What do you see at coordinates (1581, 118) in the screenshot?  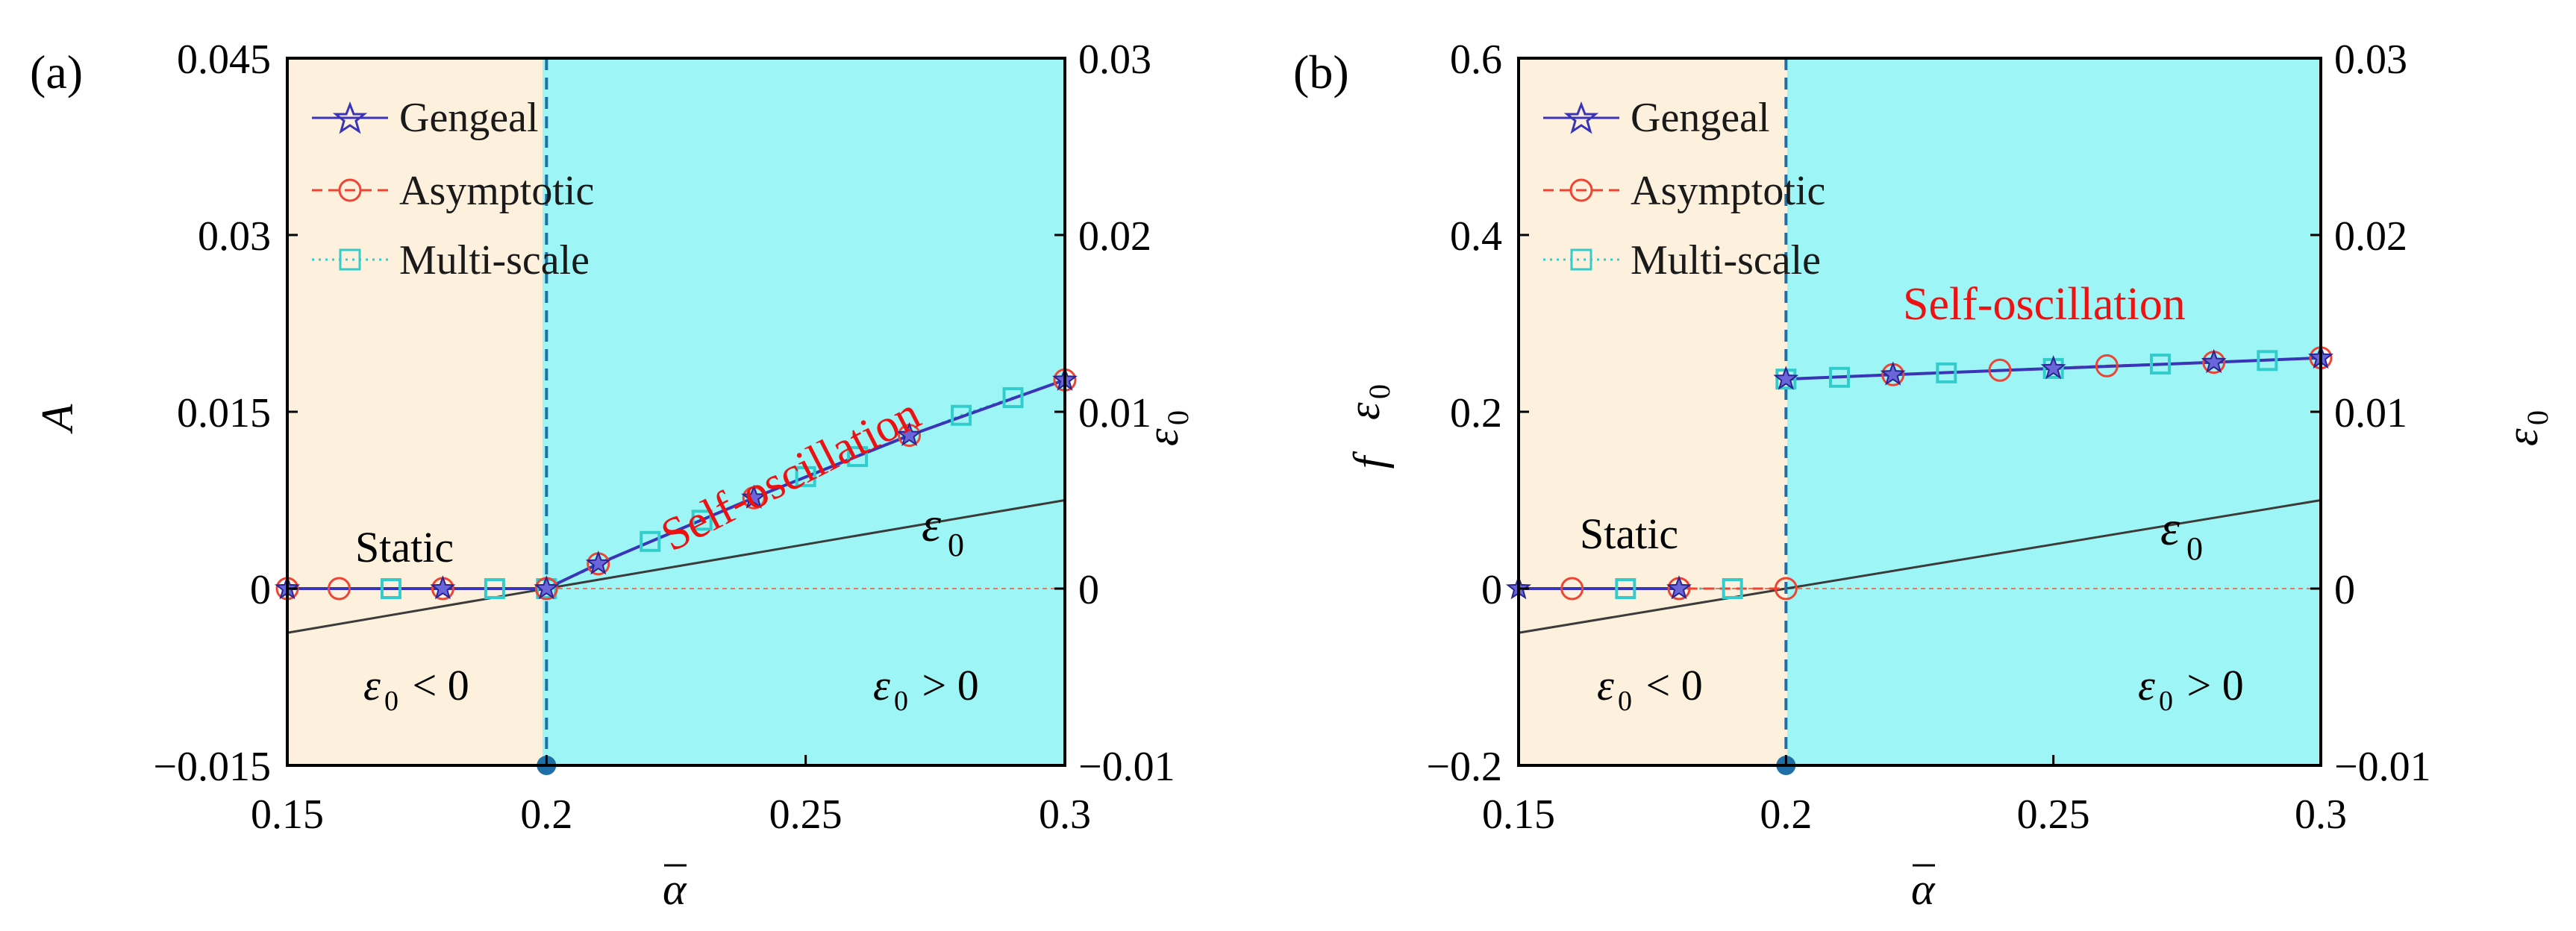 I see `legend-star-icon` at bounding box center [1581, 118].